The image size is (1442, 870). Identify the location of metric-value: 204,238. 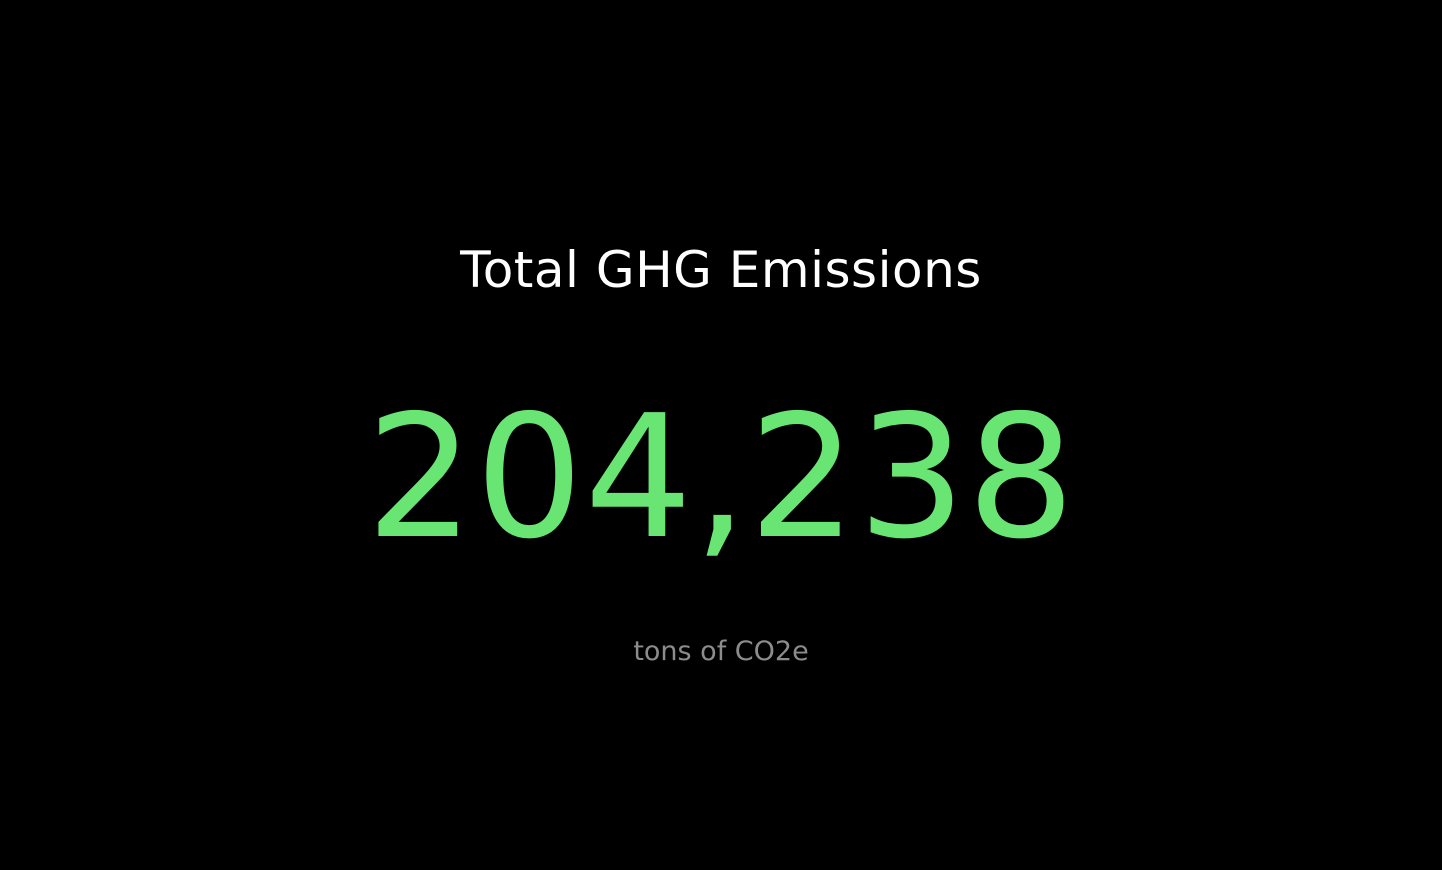
(721, 478).